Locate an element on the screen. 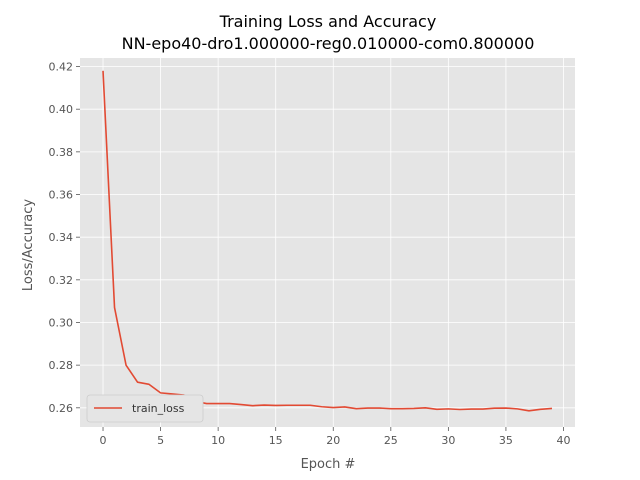 The image size is (640, 480). legend-box is located at coordinates (145, 408).